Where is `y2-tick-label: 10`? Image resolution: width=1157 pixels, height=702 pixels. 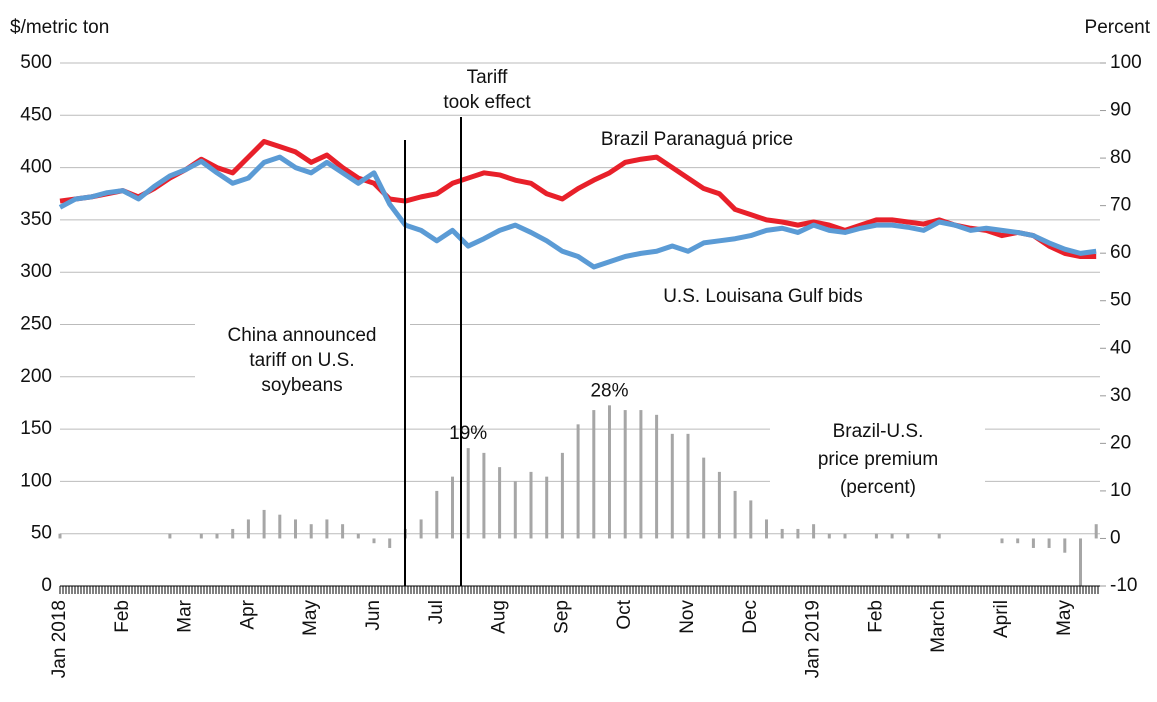 y2-tick-label: 10 is located at coordinates (1120, 490).